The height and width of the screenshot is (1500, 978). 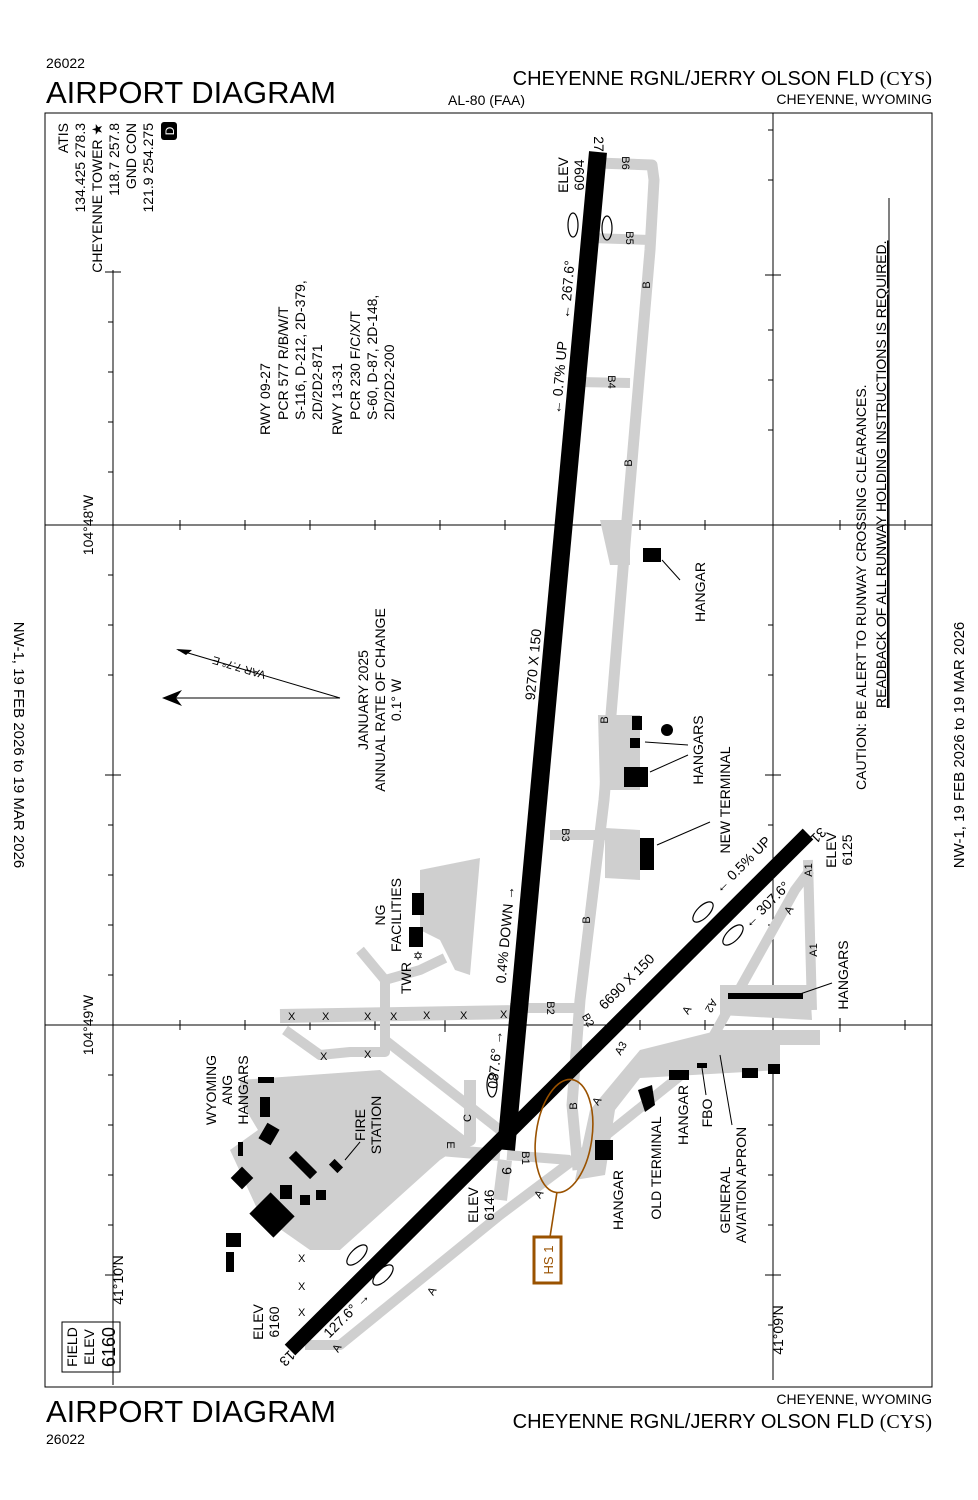 What do you see at coordinates (599, 144) in the screenshot?
I see `runway-end-27: 27` at bounding box center [599, 144].